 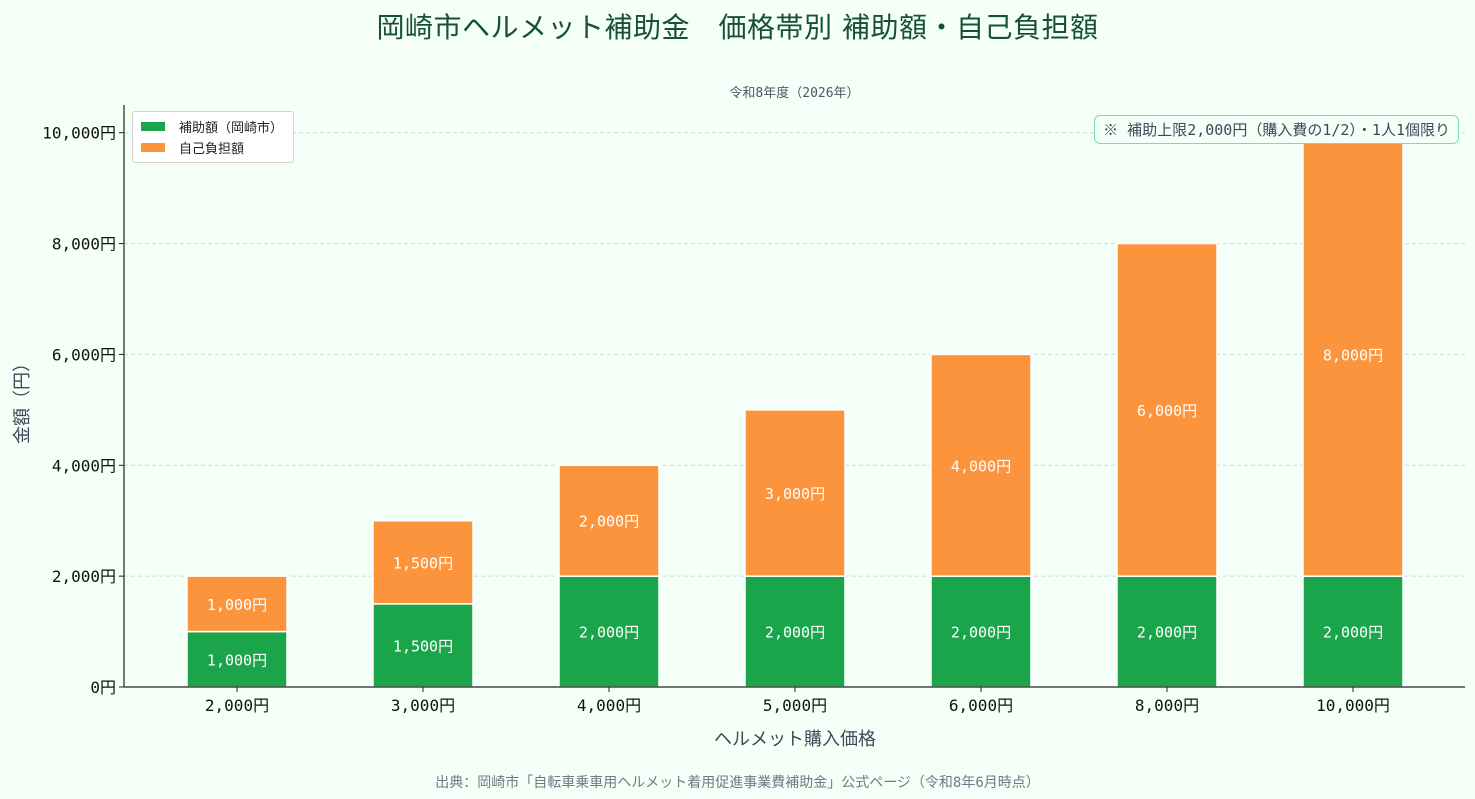 I want to click on x-tick-label: 5,000円, so click(x=795, y=705).